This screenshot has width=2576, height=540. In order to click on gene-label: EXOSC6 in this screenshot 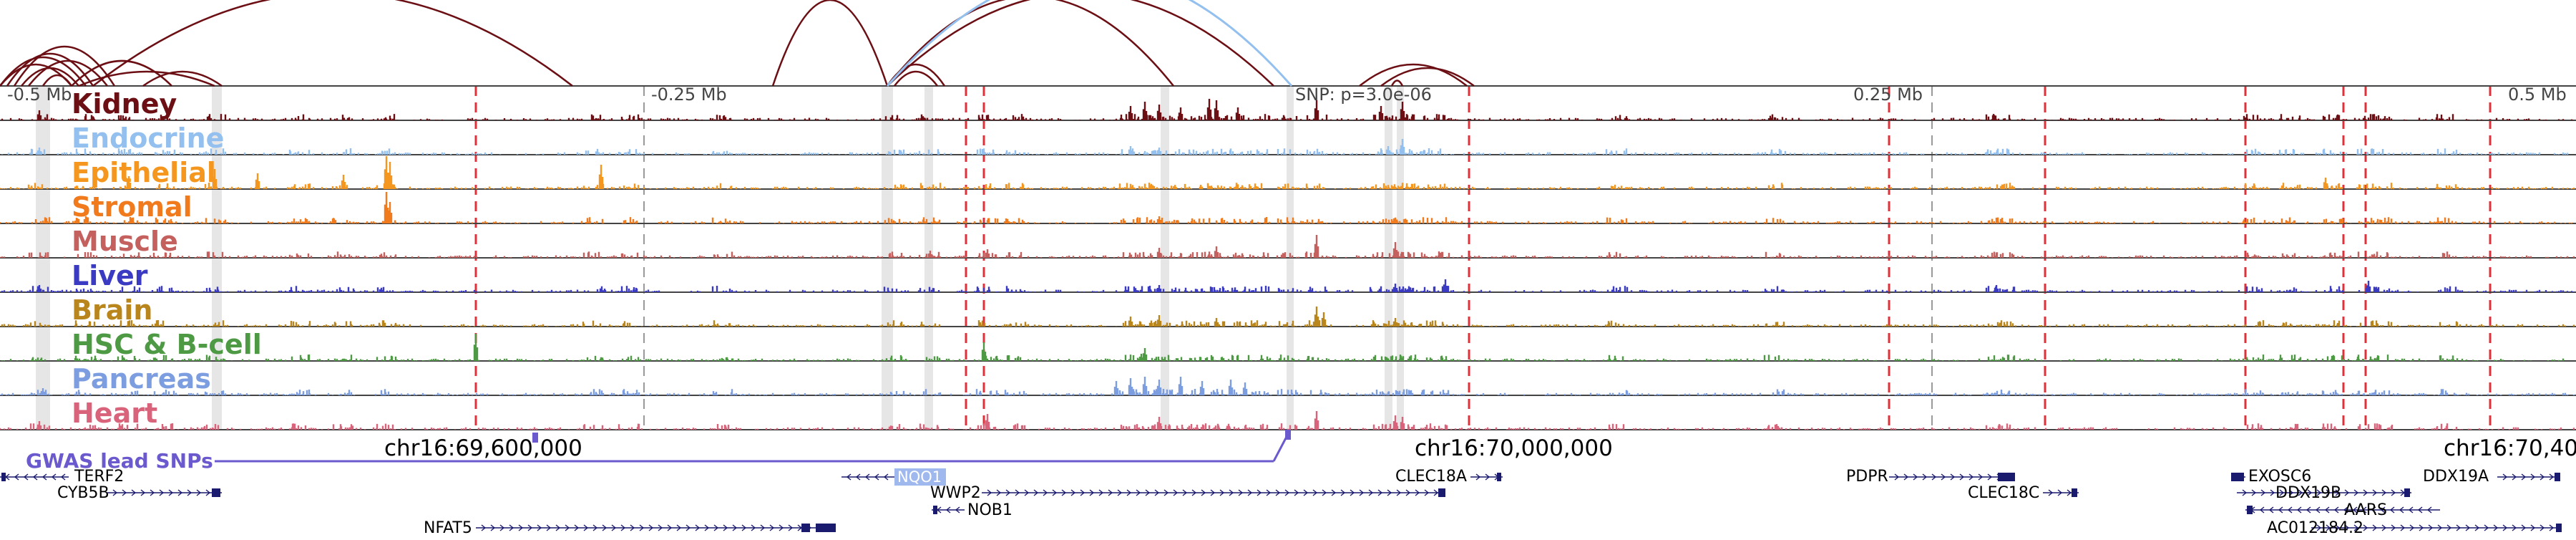, I will do `click(2279, 477)`.